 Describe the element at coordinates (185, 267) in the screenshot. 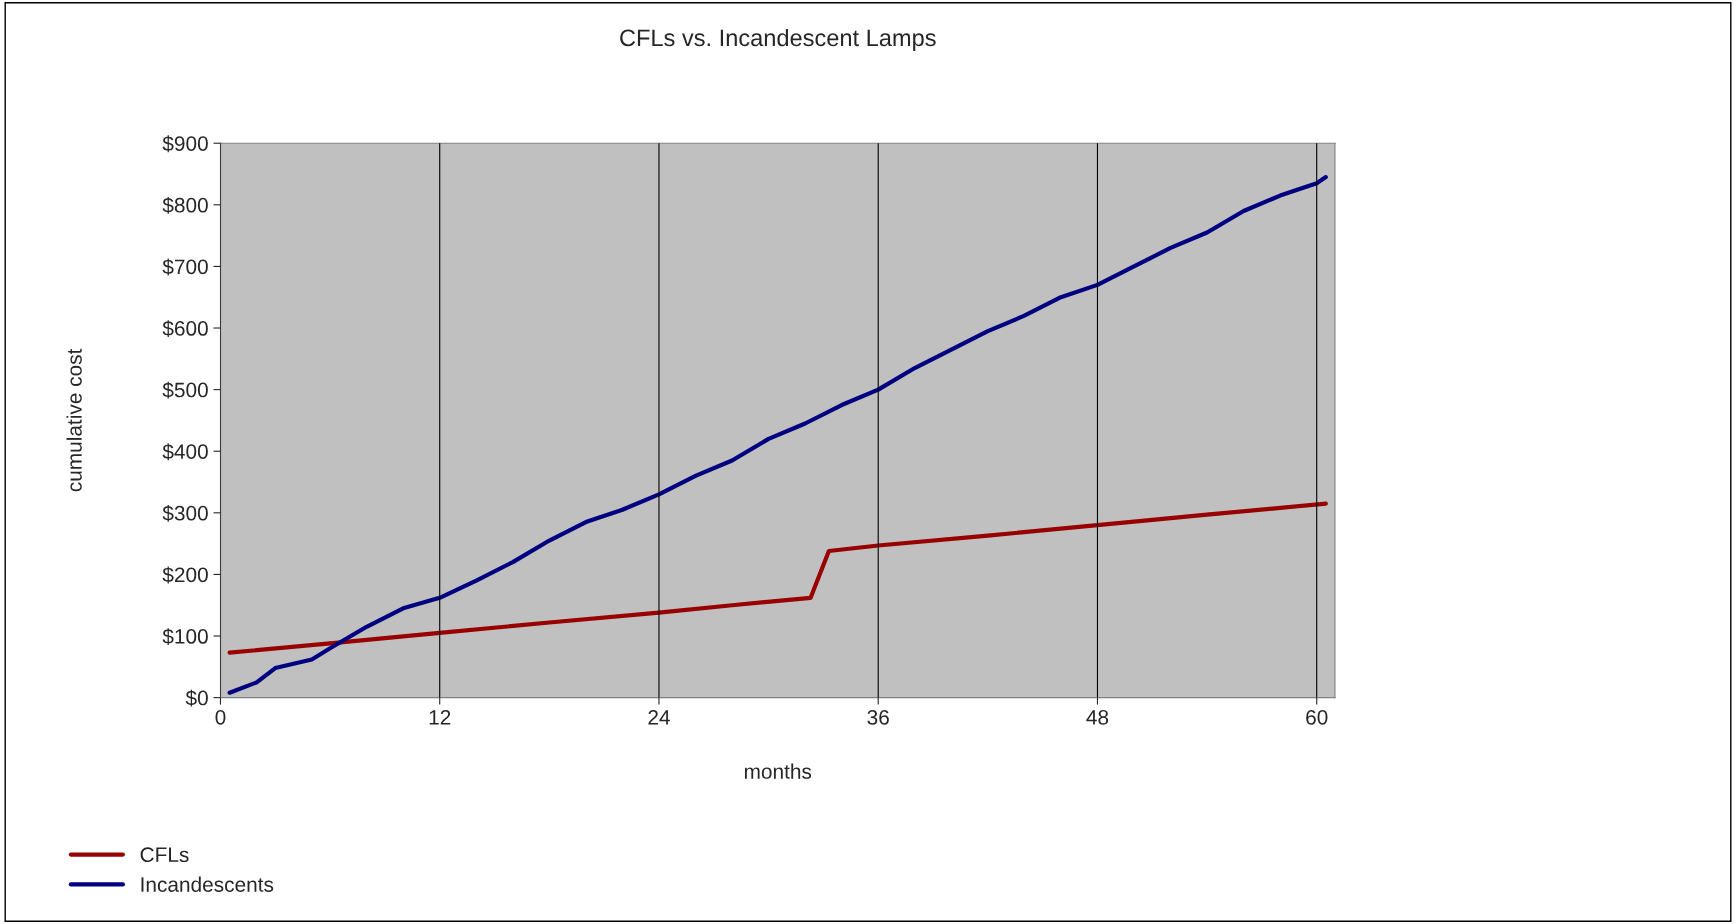

I see `y-tick-label: $700` at that location.